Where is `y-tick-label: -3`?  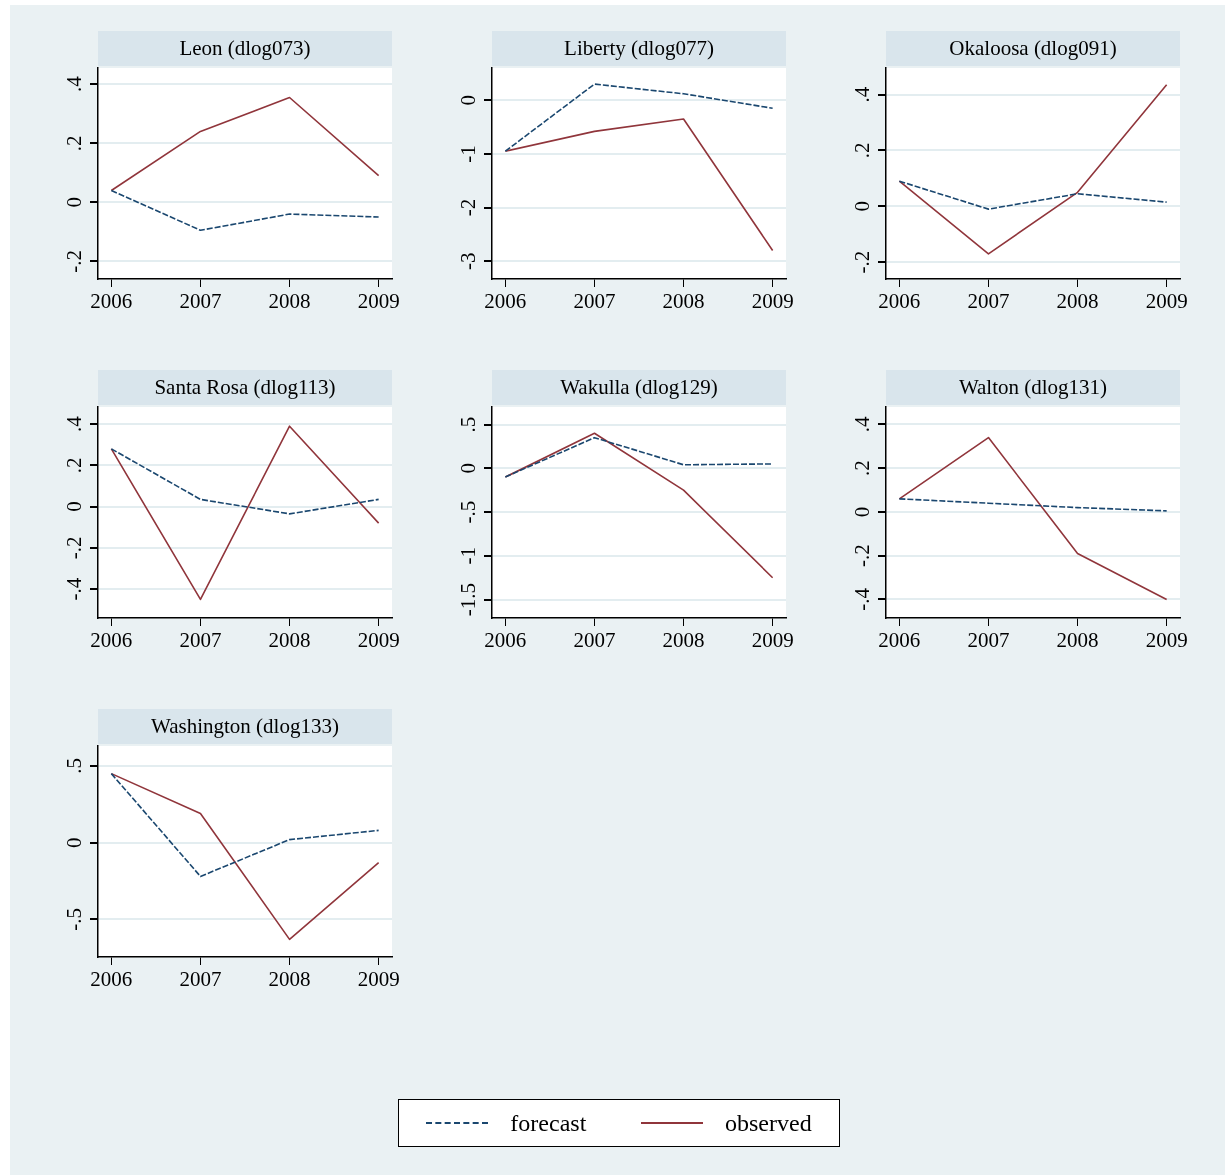
y-tick-label: -3 is located at coordinates (468, 261).